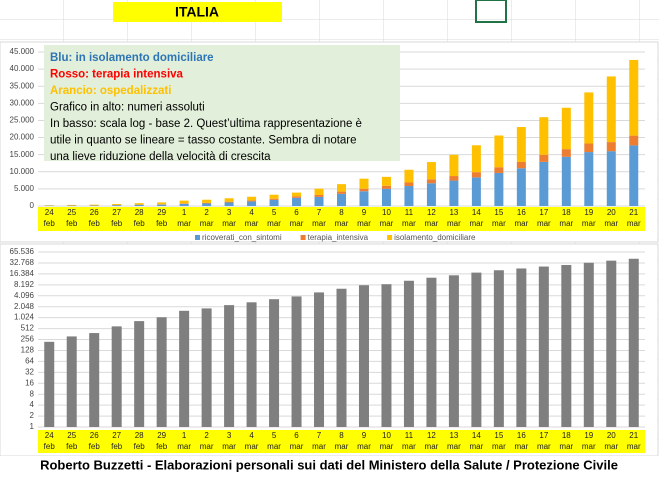  Describe the element at coordinates (117, 75) in the screenshot. I see `annotation-line: Rosso: terapia intensiva` at that location.